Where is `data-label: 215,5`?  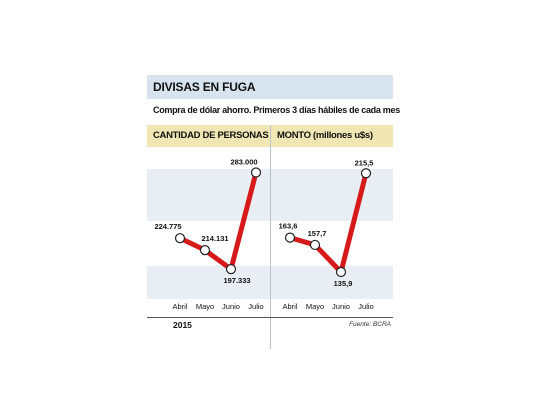 data-label: 215,5 is located at coordinates (364, 162).